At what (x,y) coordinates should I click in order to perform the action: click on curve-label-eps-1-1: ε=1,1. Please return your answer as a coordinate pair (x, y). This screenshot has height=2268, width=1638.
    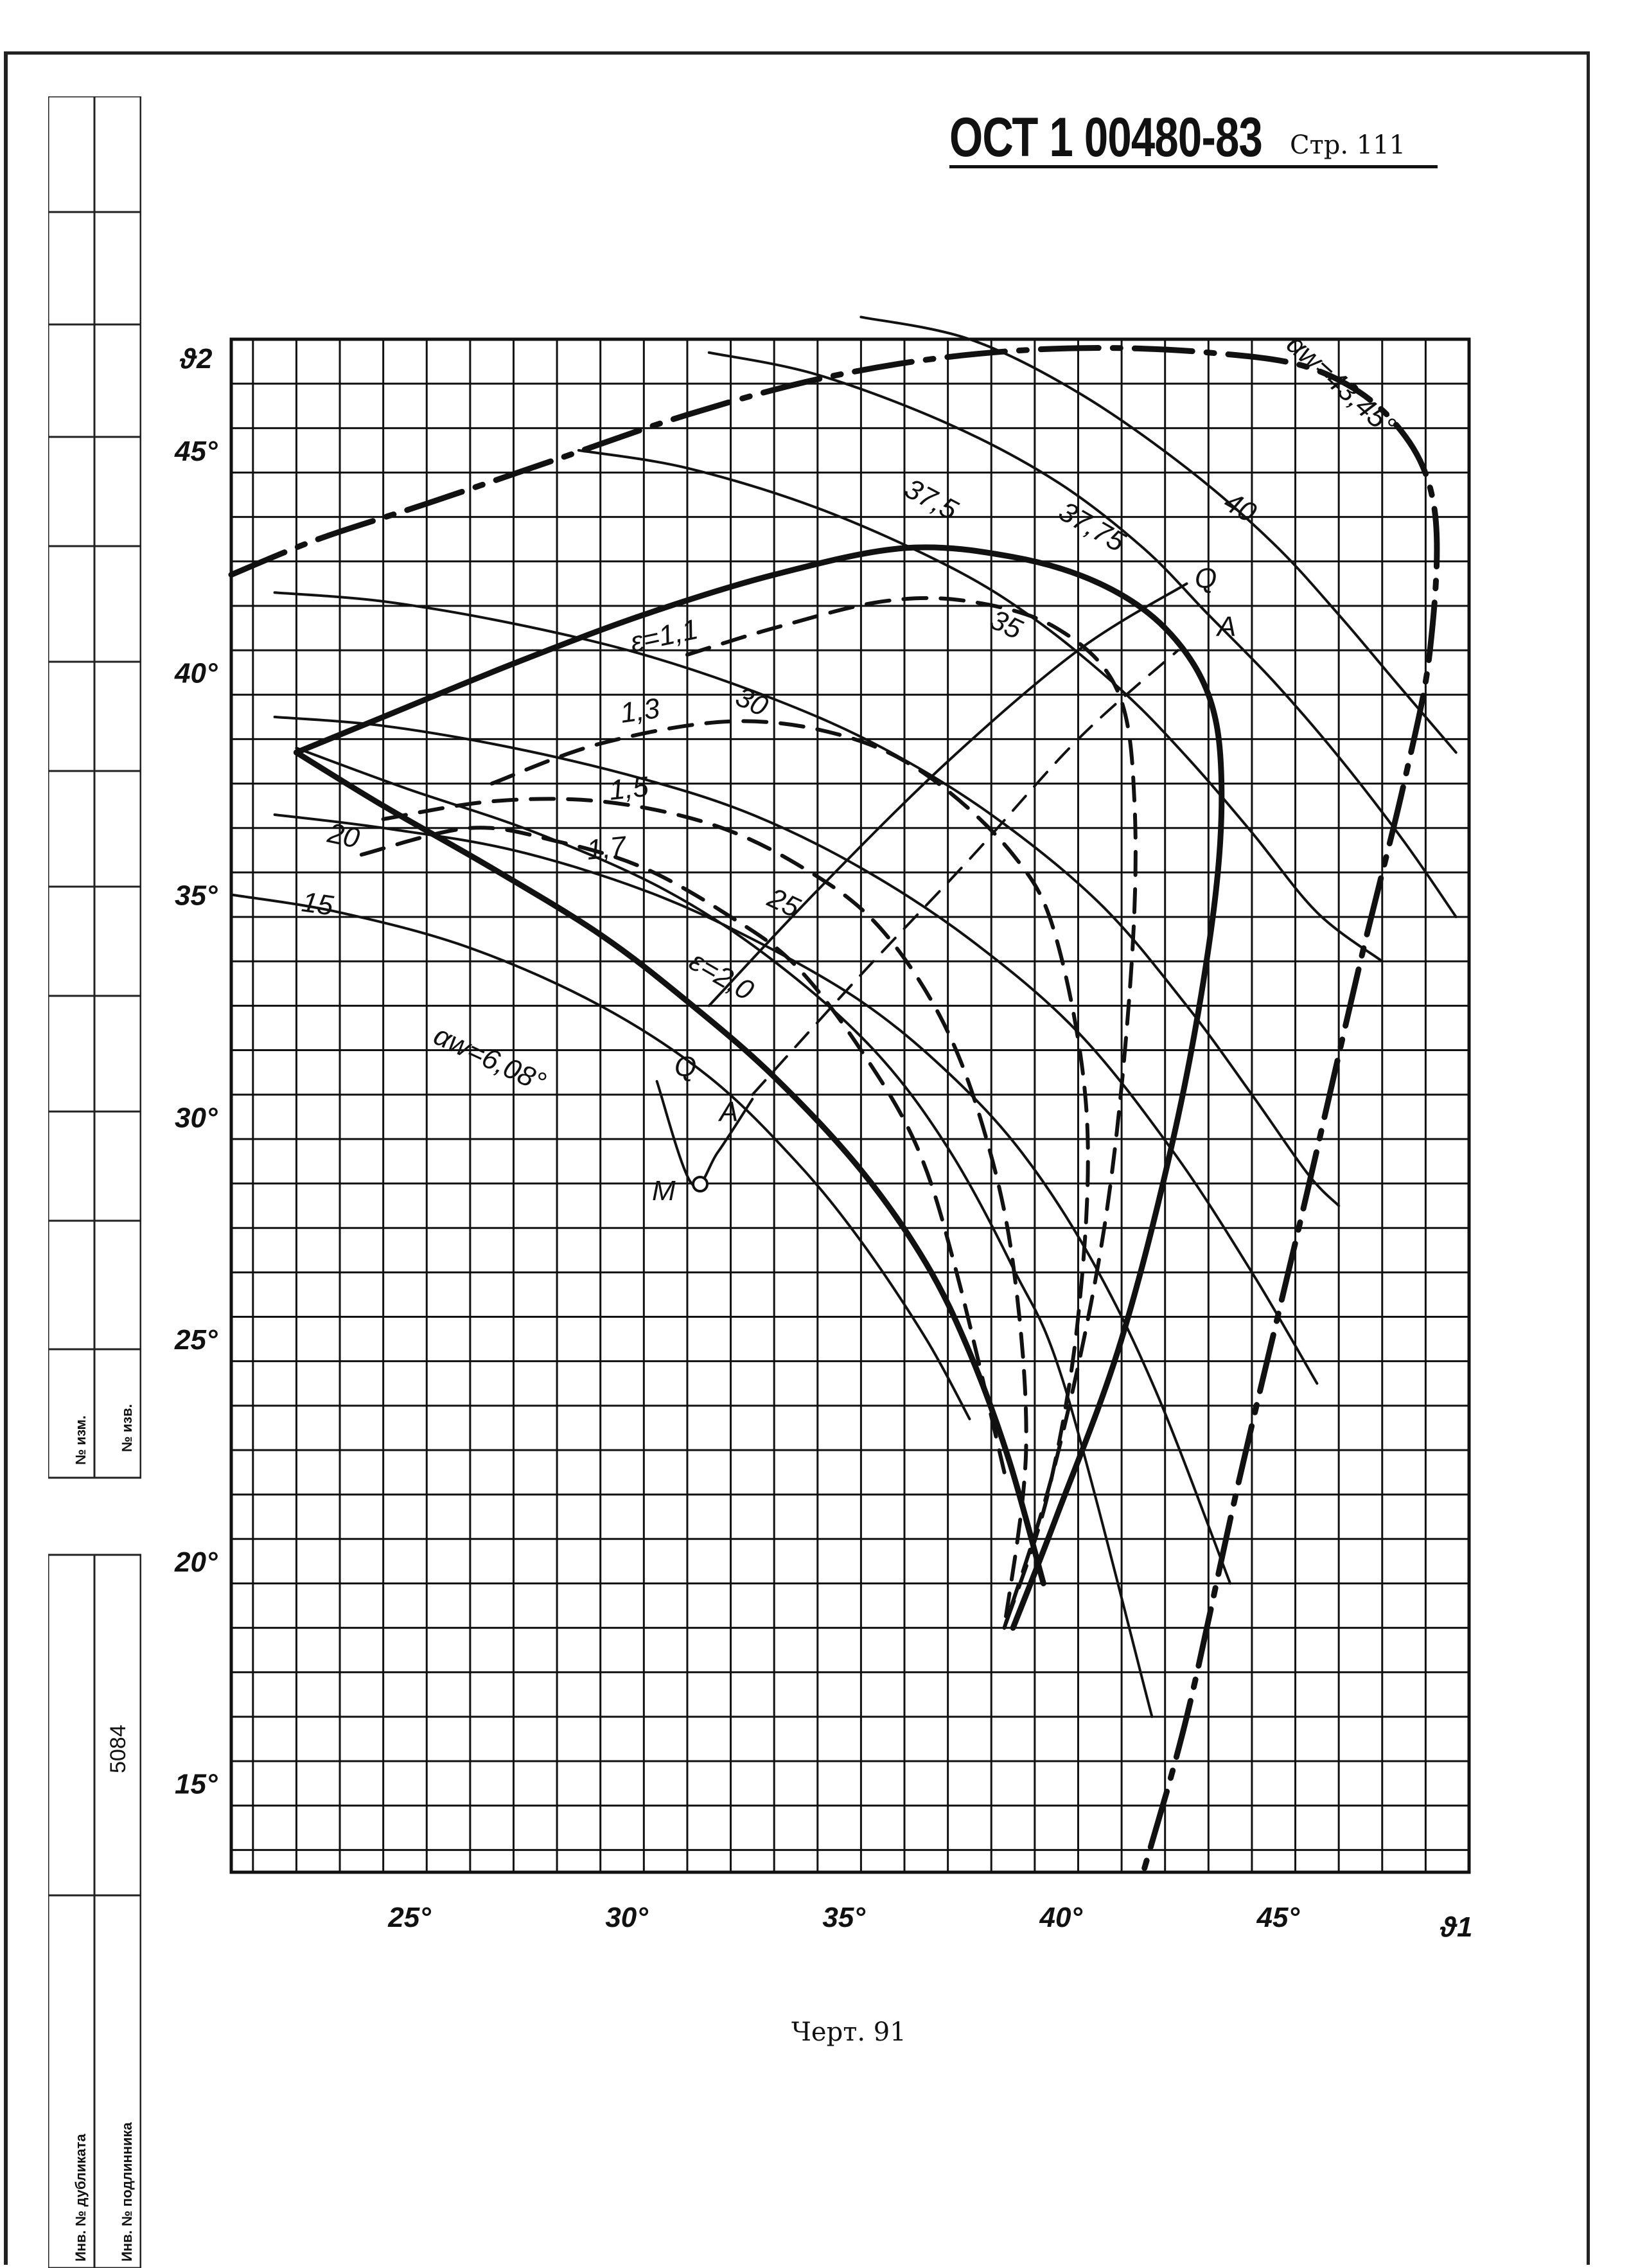
    Looking at the image, I should click on (664, 636).